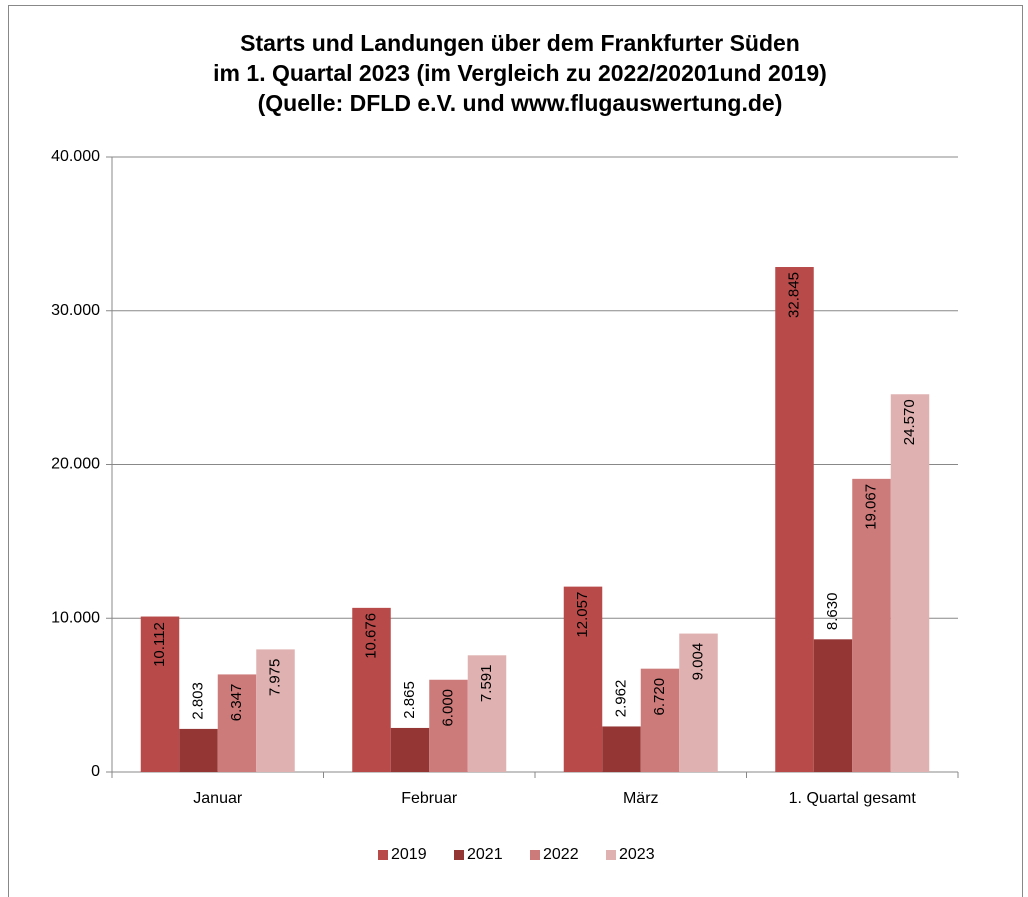 This screenshot has height=897, width=1028. Describe the element at coordinates (793, 295) in the screenshot. I see `value-label: 32.845` at that location.